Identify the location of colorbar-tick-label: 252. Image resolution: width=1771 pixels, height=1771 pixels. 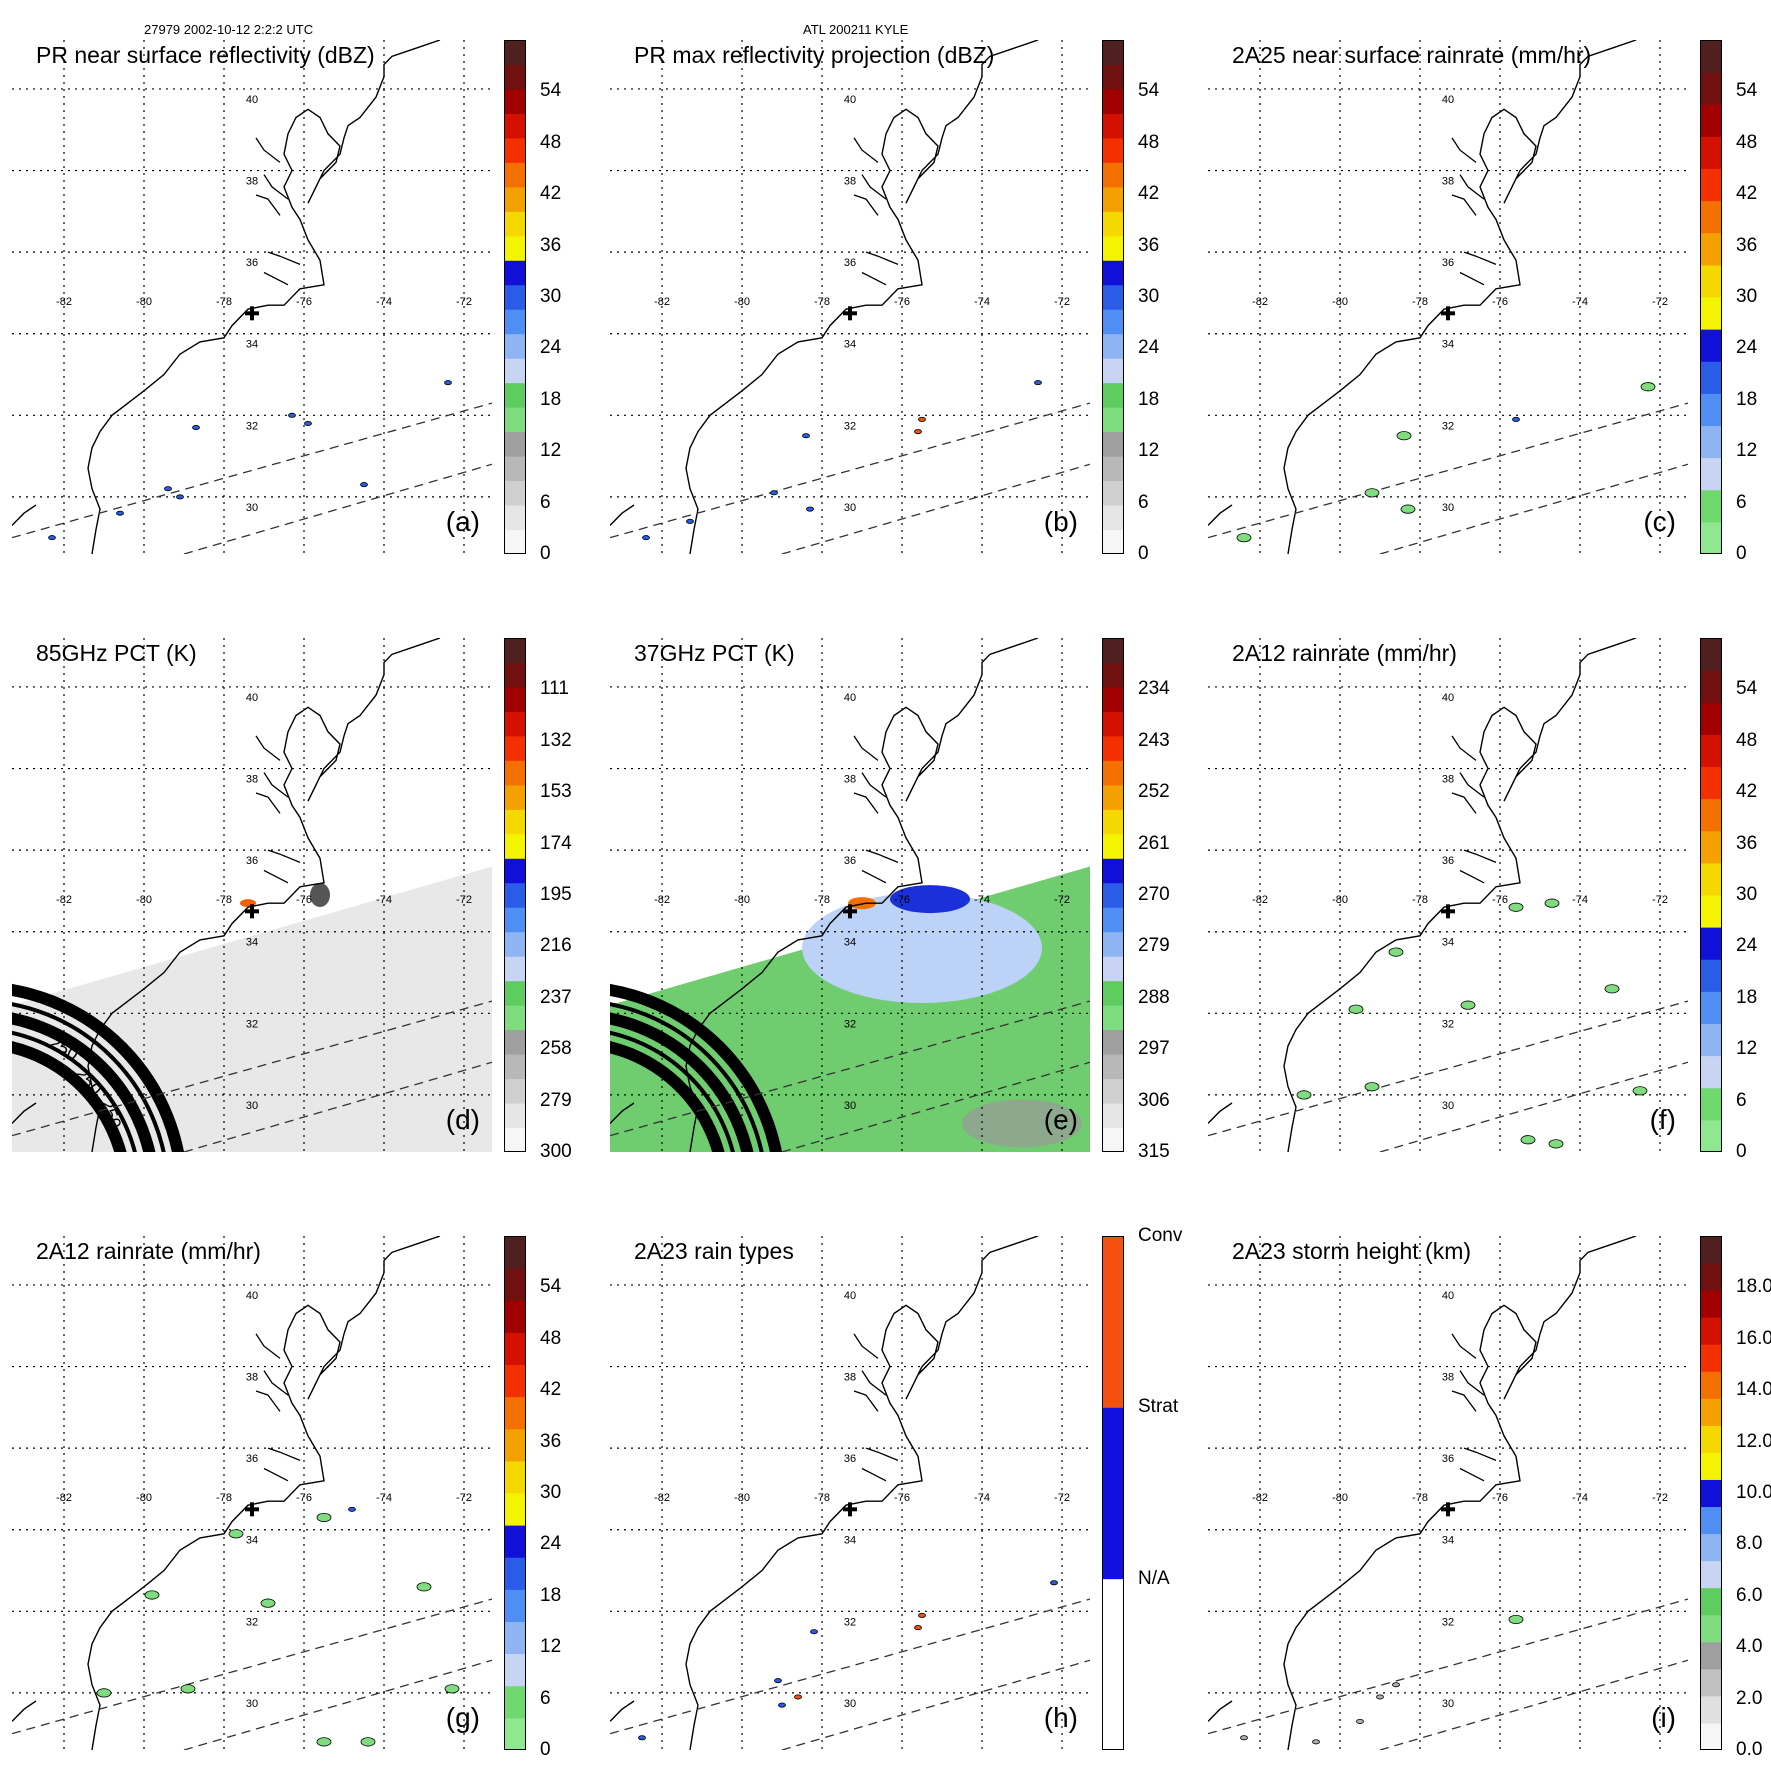
(1154, 792).